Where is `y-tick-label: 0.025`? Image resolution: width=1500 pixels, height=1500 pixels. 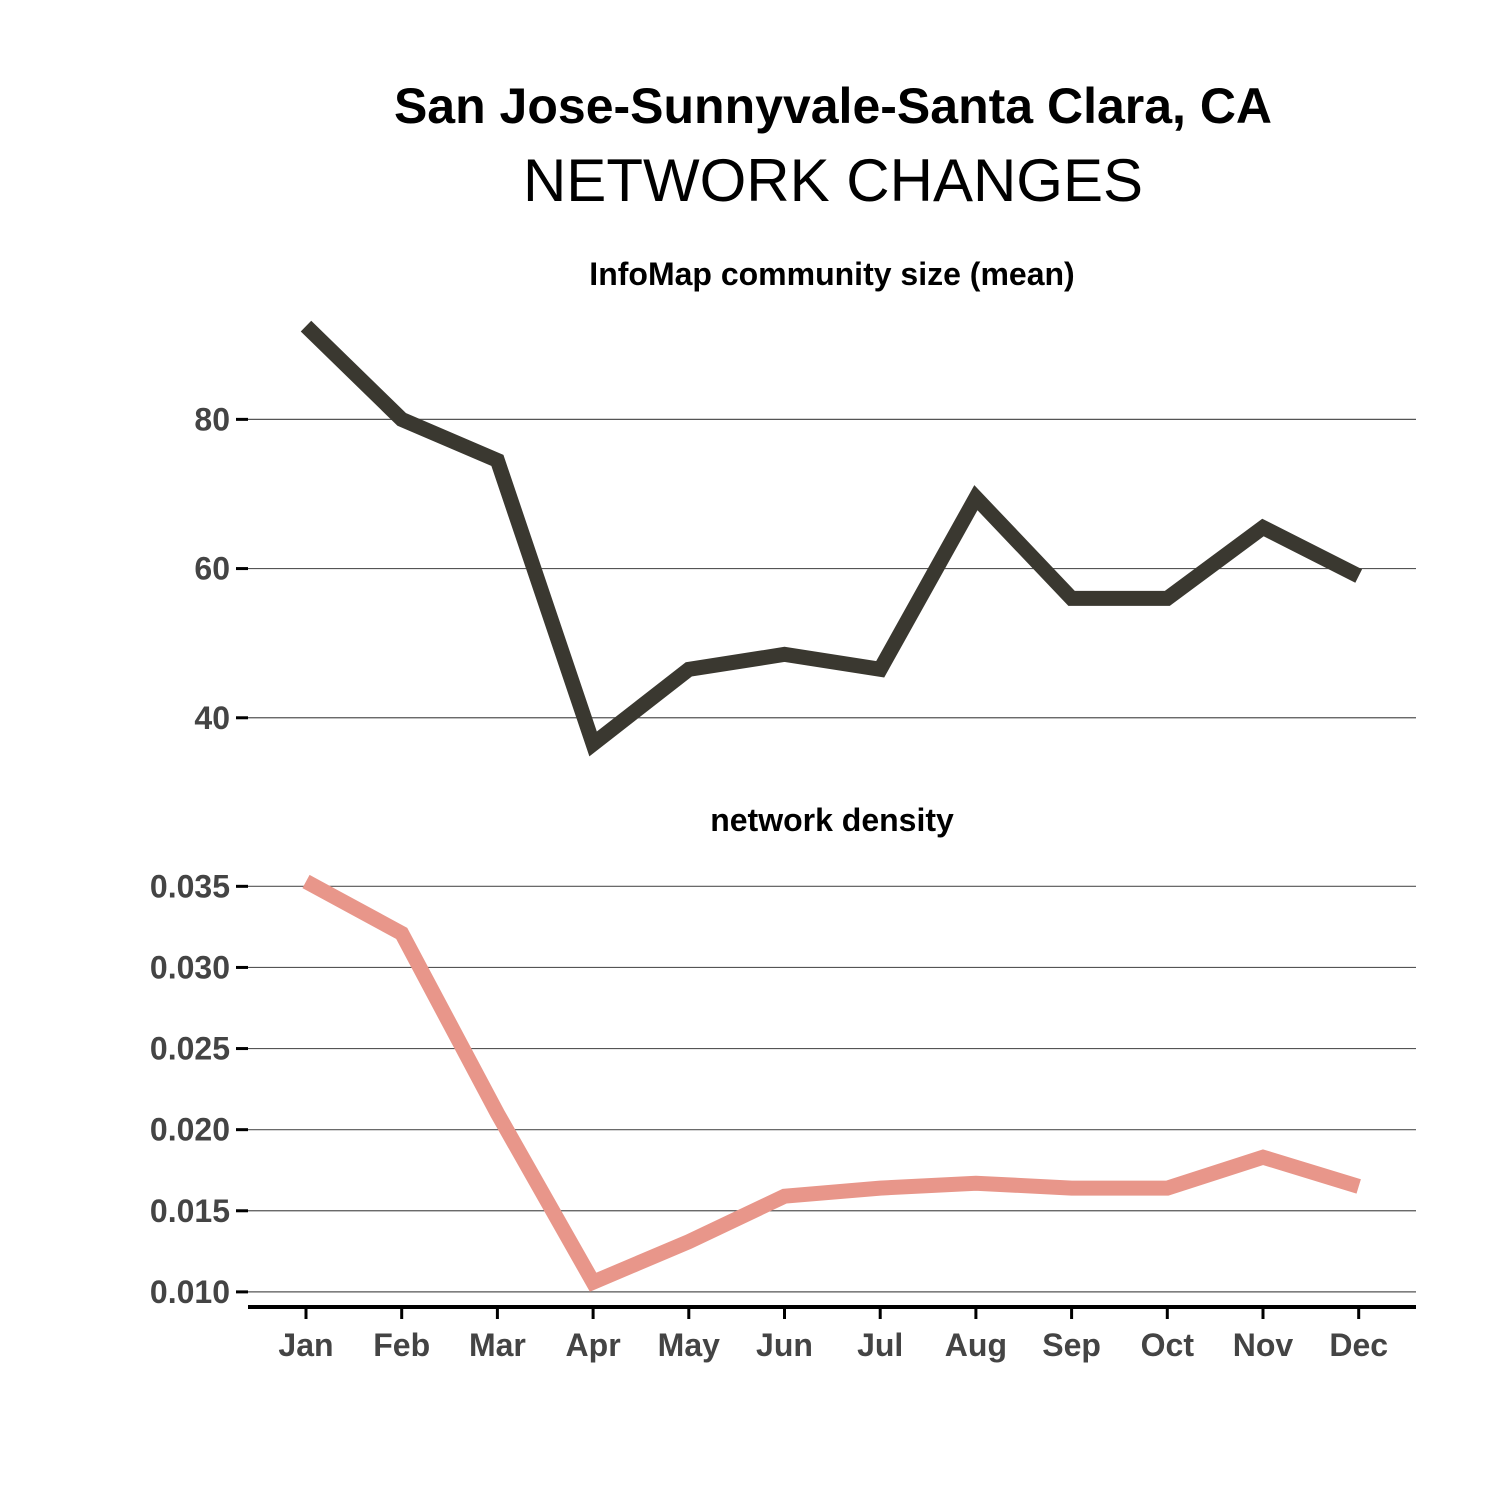
y-tick-label: 0.025 is located at coordinates (190, 1049).